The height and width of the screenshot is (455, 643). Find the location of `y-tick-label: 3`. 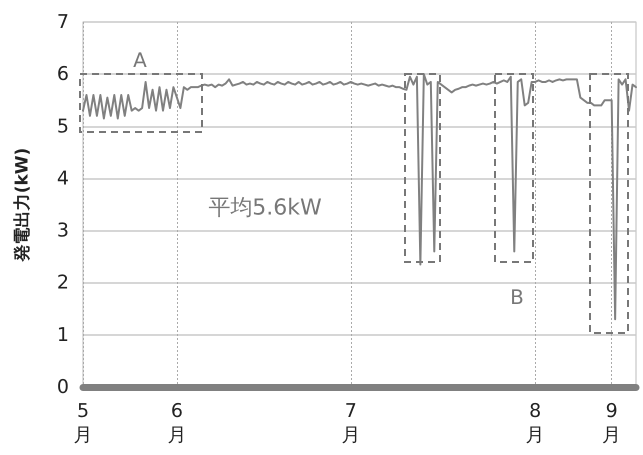

y-tick-label: 3 is located at coordinates (62, 231).